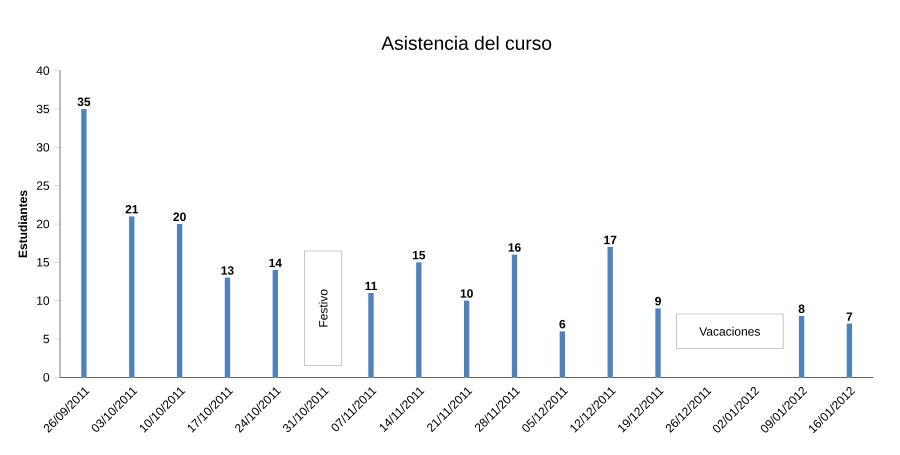  Describe the element at coordinates (46, 339) in the screenshot. I see `y-tick-label: 5` at that location.